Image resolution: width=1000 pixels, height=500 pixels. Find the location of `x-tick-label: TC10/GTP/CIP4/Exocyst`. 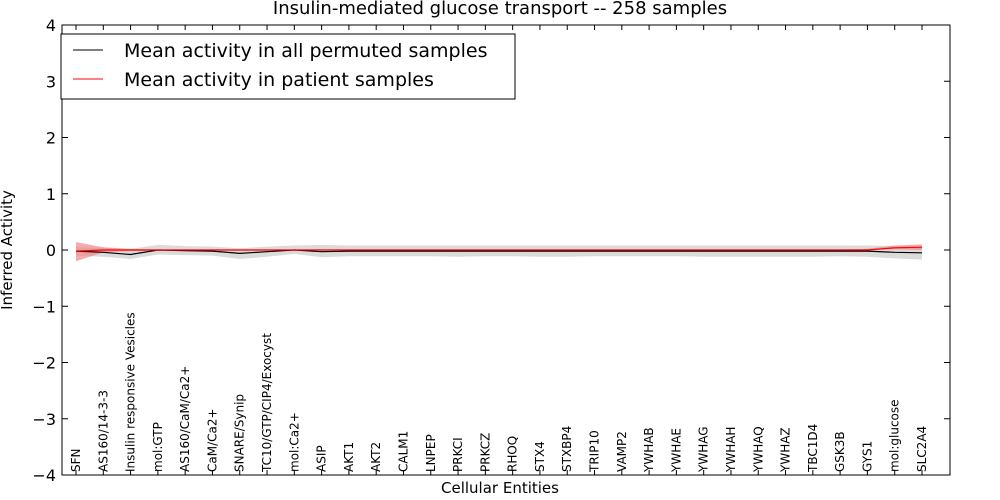

x-tick-label: TC10/GTP/CIP4/Exocyst is located at coordinates (267, 403).